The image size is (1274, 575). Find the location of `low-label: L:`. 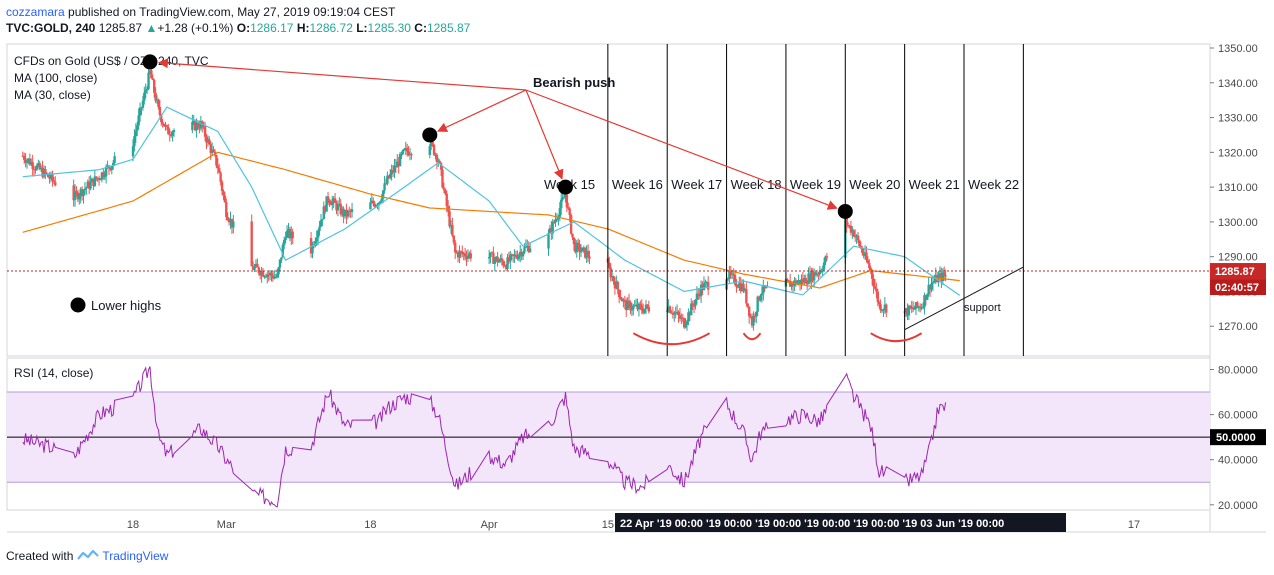

low-label: L: is located at coordinates (362, 28).